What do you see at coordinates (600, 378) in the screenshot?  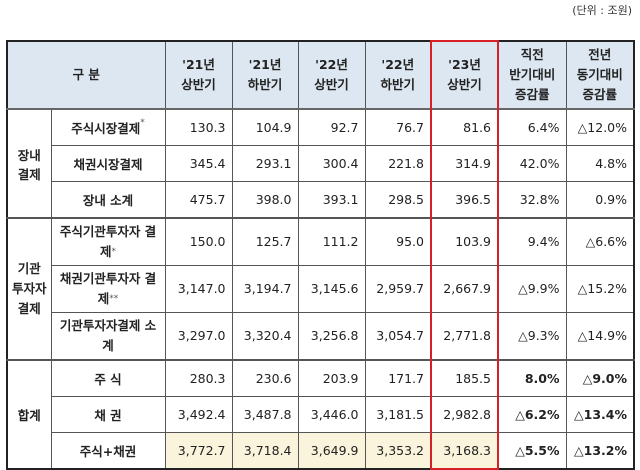 I see `cell: △9.0%` at bounding box center [600, 378].